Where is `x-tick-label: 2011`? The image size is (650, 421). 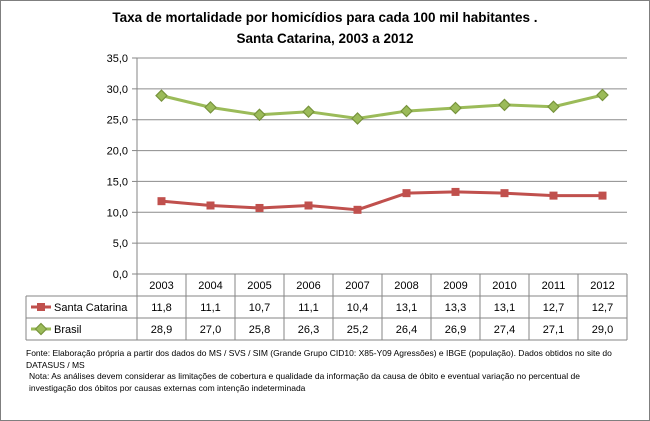 x-tick-label: 2011 is located at coordinates (554, 286).